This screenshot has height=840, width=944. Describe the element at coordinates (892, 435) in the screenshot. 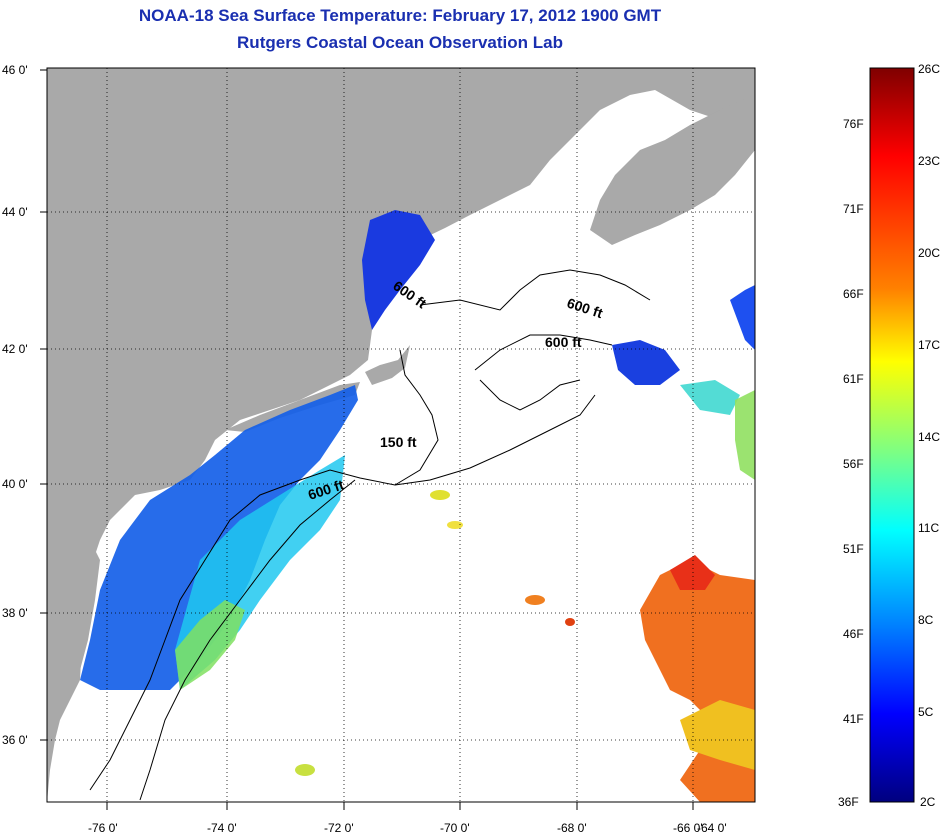

I see `colorbar` at that location.